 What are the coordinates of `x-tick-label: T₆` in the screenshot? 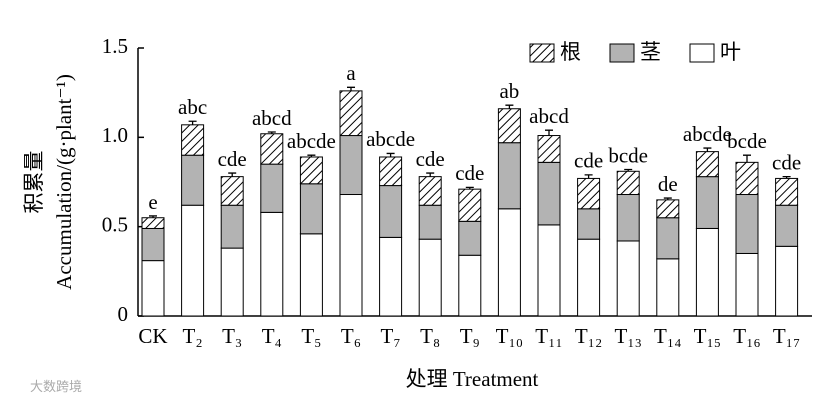 It's located at (351, 336).